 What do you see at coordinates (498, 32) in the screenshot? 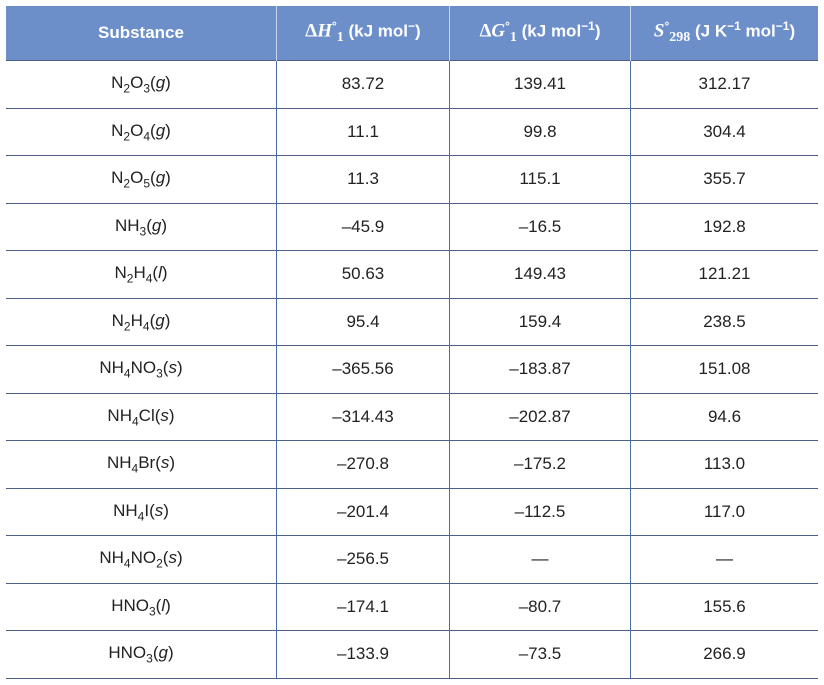
I see `text-segment: G` at bounding box center [498, 32].